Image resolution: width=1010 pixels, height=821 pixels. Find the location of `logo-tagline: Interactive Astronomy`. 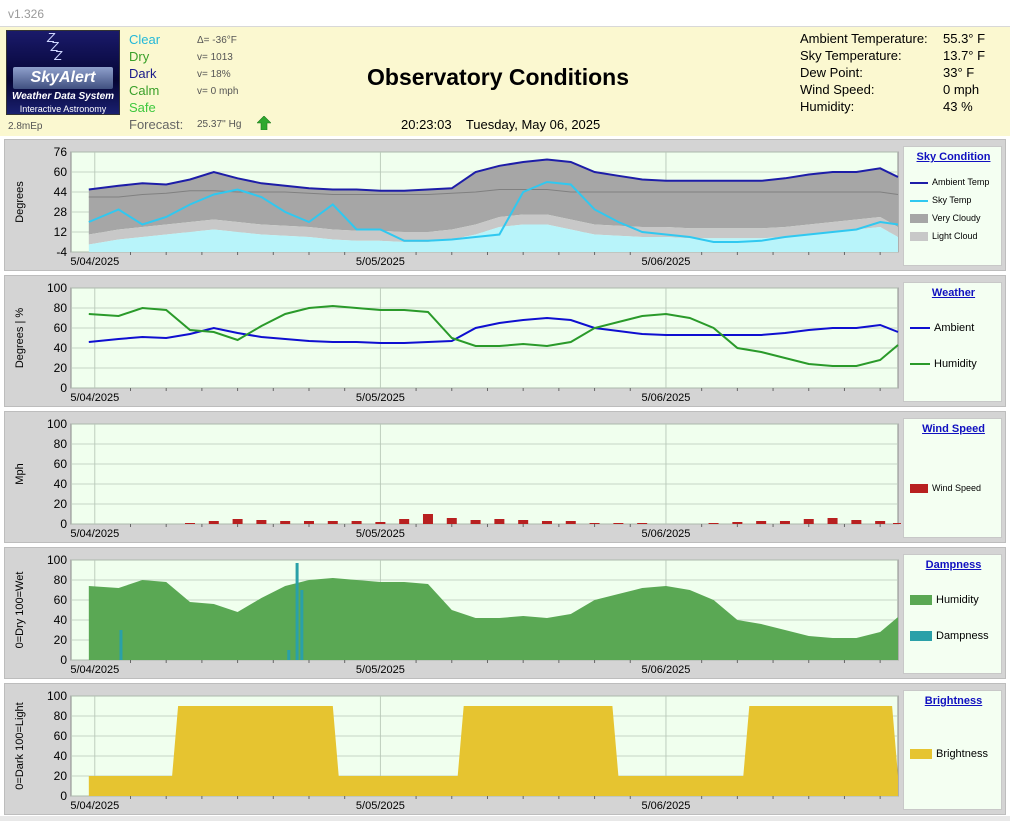

logo-tagline: Interactive Astronomy is located at coordinates (63, 109).